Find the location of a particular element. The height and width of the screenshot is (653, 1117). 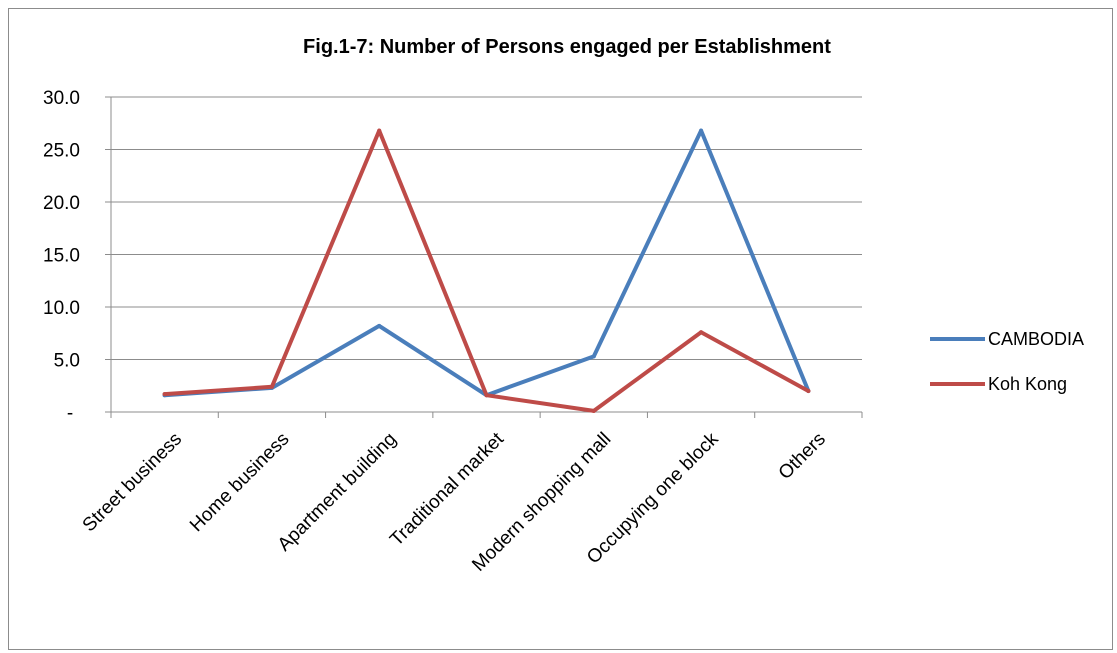

x-category-label: Home business is located at coordinates (239, 482).